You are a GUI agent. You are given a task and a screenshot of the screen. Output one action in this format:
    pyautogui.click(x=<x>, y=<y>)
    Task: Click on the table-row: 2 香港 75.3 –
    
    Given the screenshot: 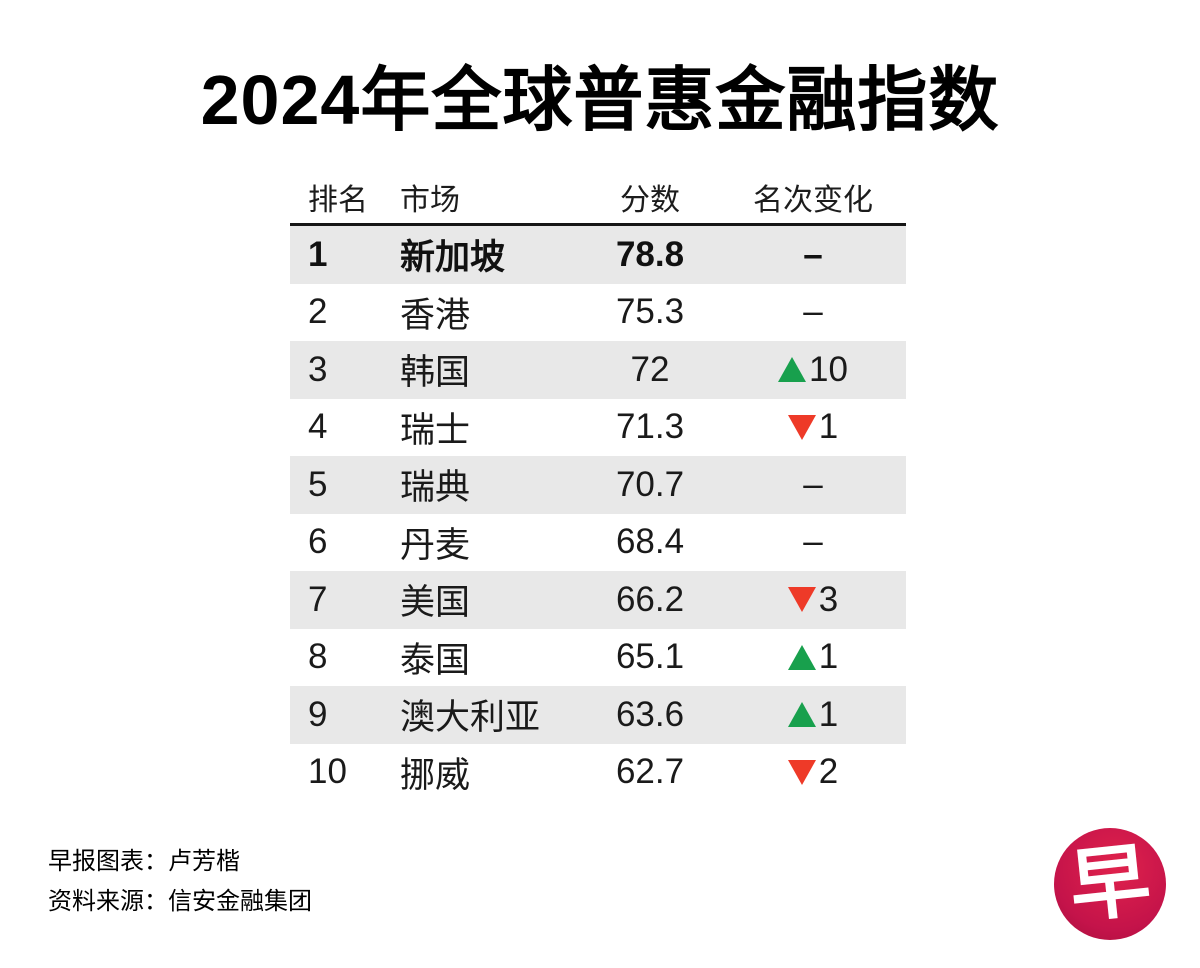 What is the action you would take?
    pyautogui.click(x=598, y=312)
    